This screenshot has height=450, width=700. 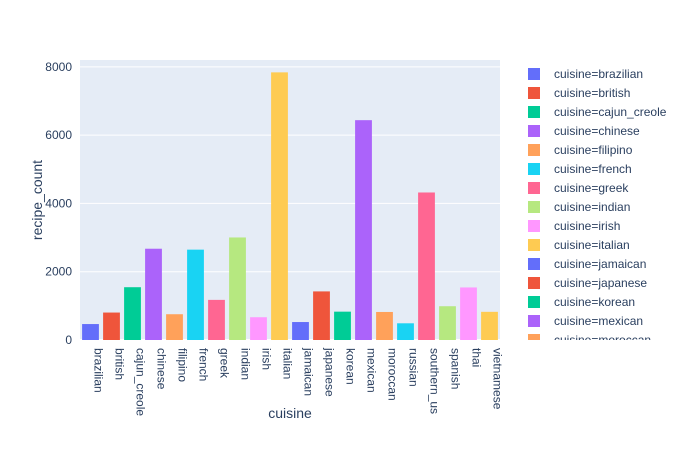 What do you see at coordinates (602, 340) in the screenshot?
I see `legend-label: cuisine=moroccan` at bounding box center [602, 340].